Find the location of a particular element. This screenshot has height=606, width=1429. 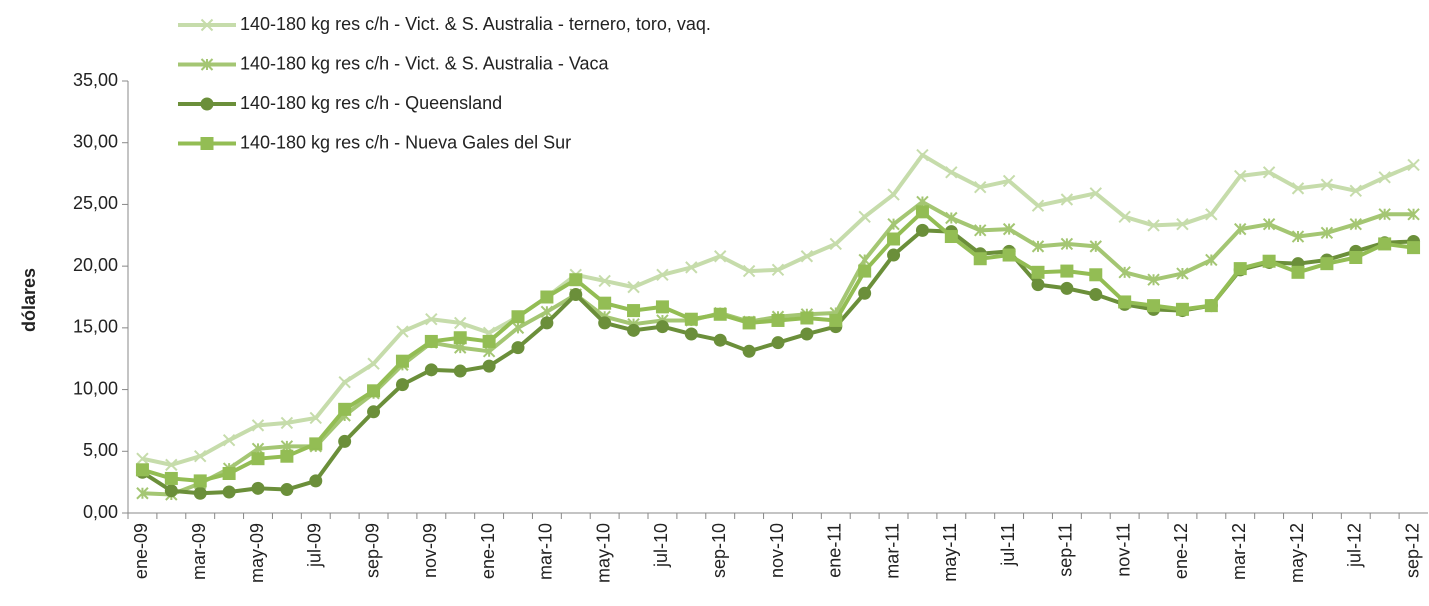

x-tick-label: may-11 is located at coordinates (950, 552).